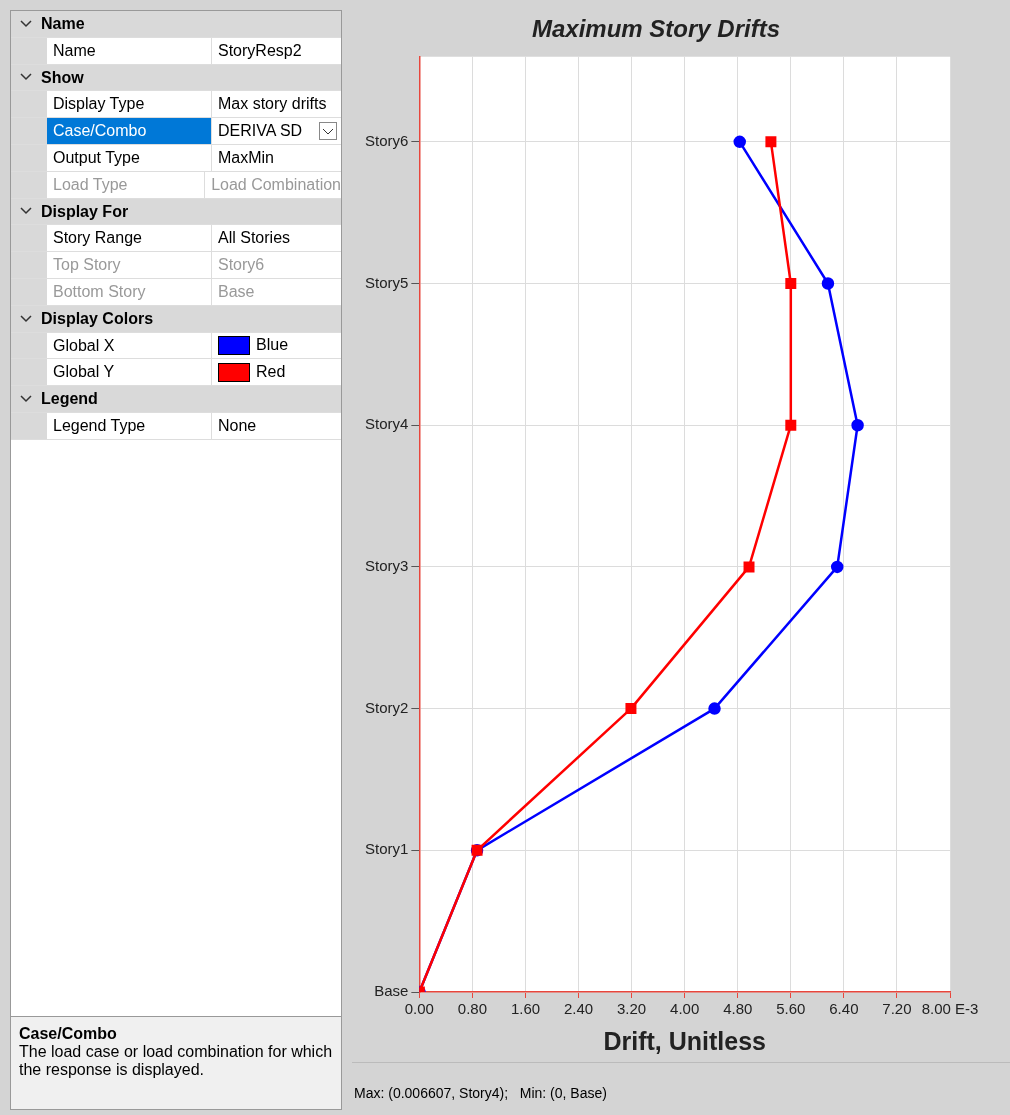 The image size is (1010, 1115). I want to click on text: Global X, so click(129, 345).